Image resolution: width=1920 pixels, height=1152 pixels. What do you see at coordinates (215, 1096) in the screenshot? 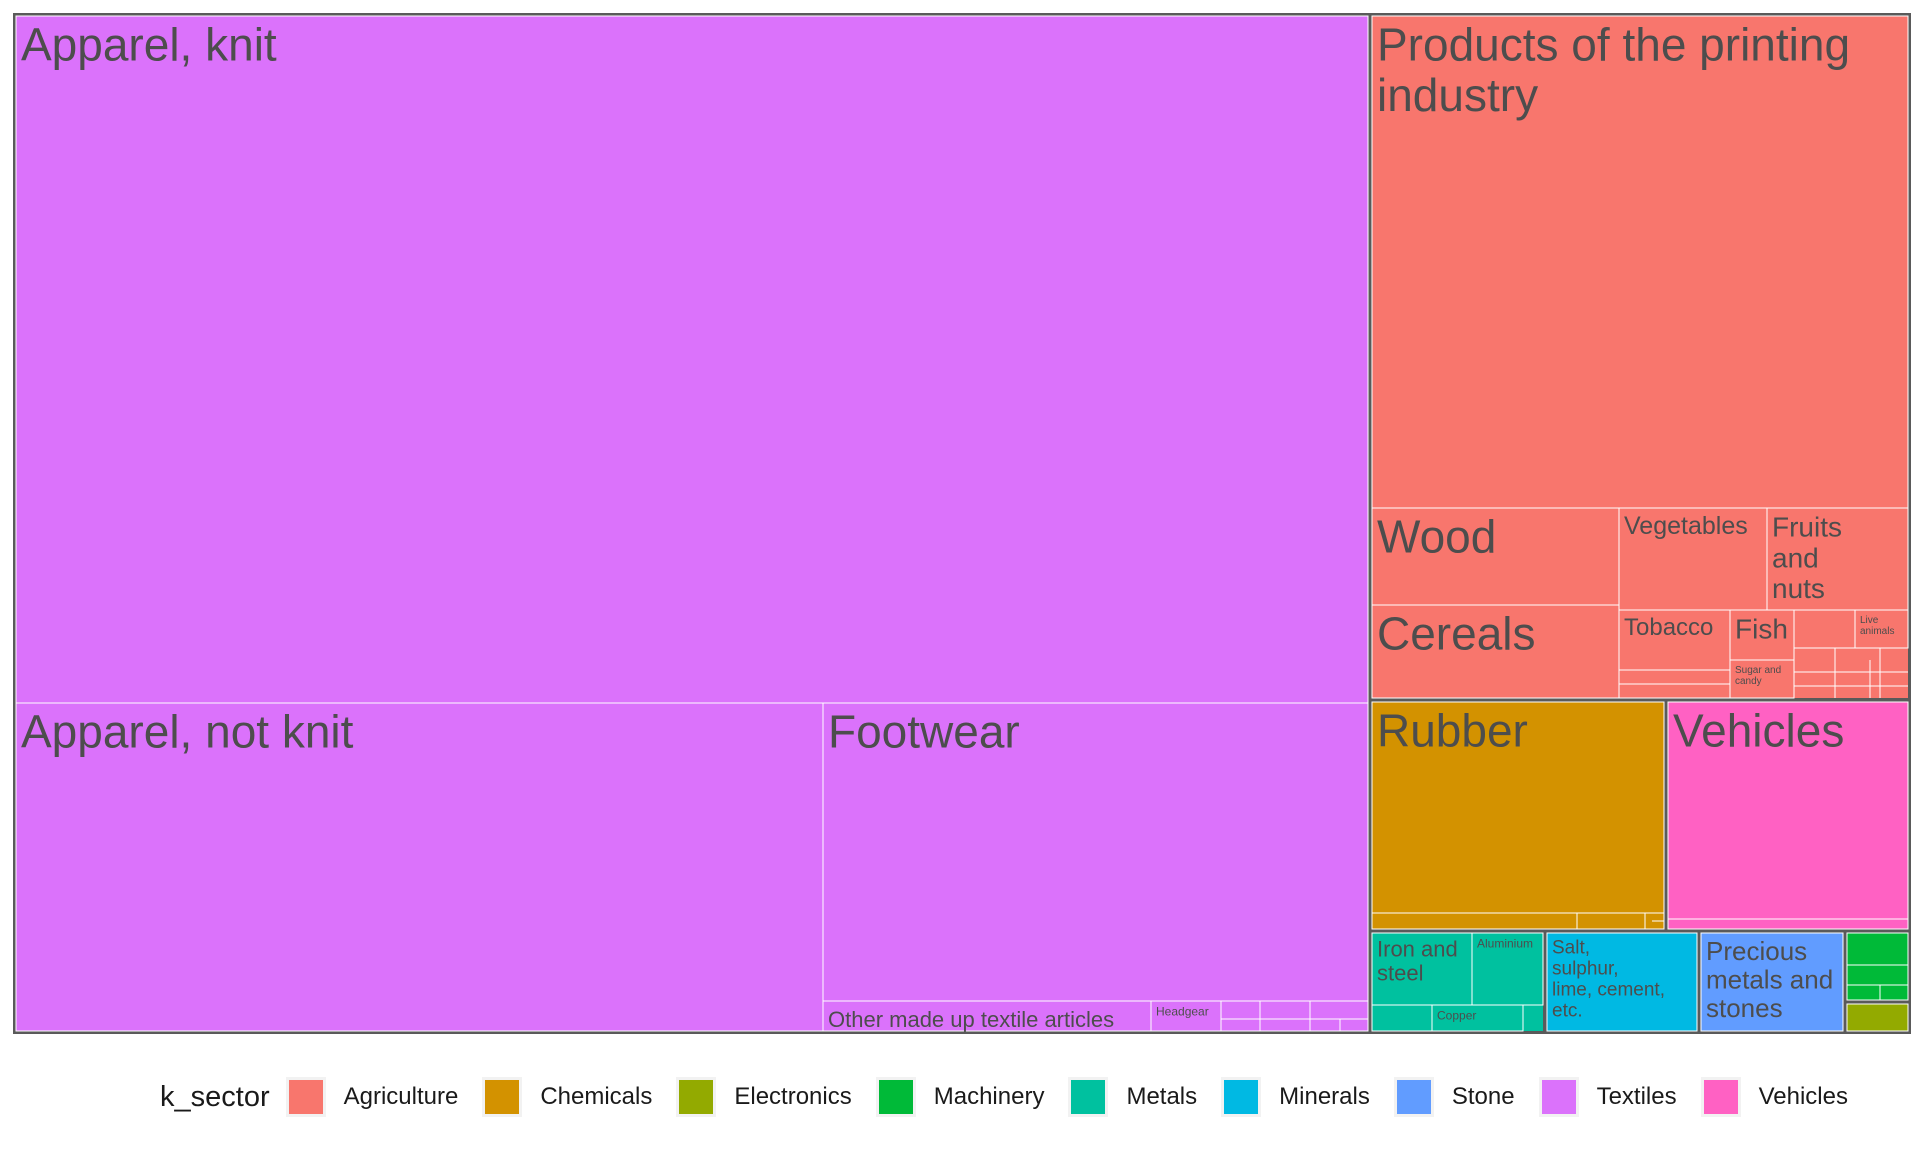
I see `legend-title: k_sector` at bounding box center [215, 1096].